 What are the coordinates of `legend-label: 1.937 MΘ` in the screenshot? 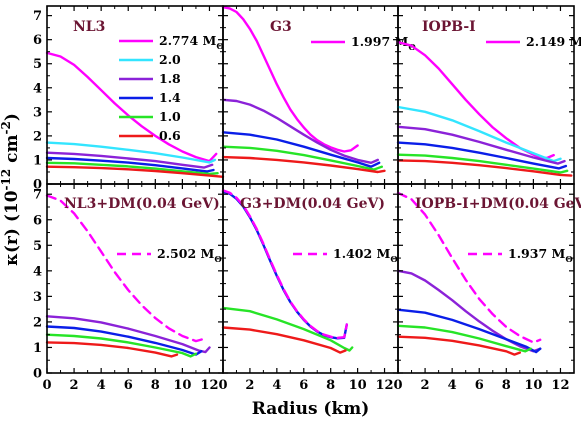 It's located at (540, 255).